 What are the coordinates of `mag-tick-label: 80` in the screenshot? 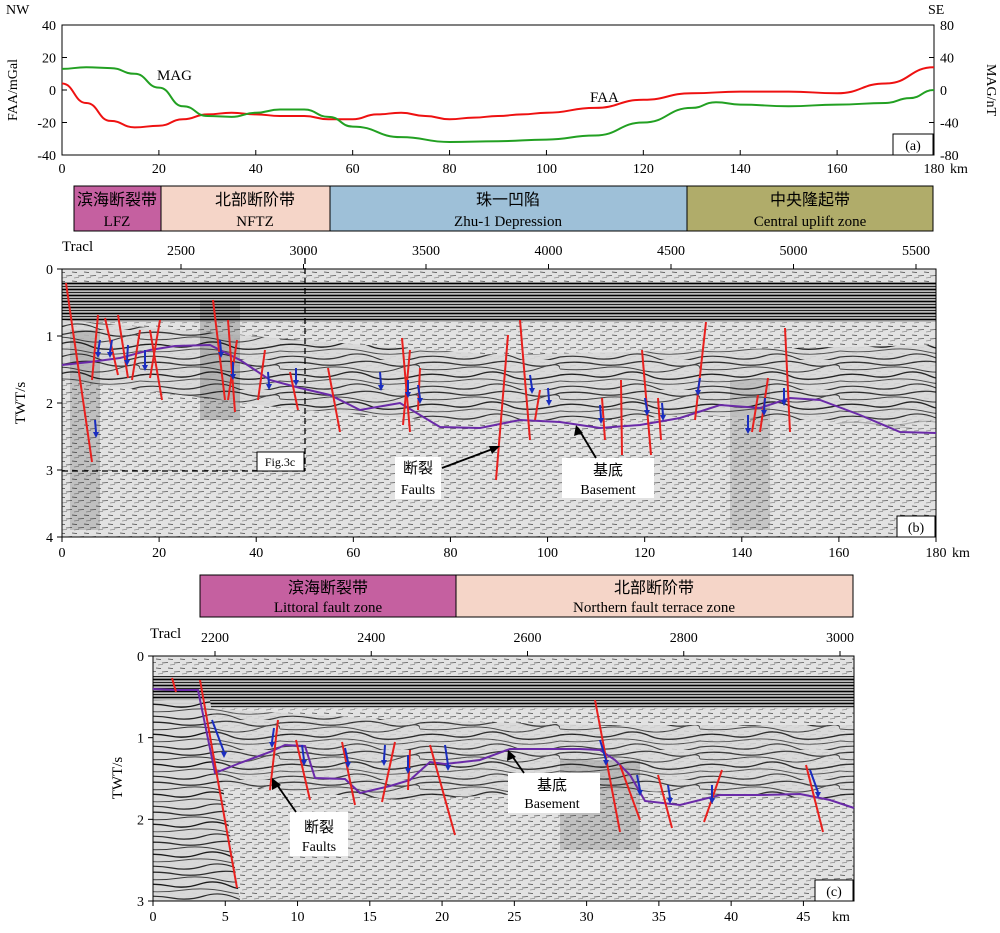 It's located at (947, 26).